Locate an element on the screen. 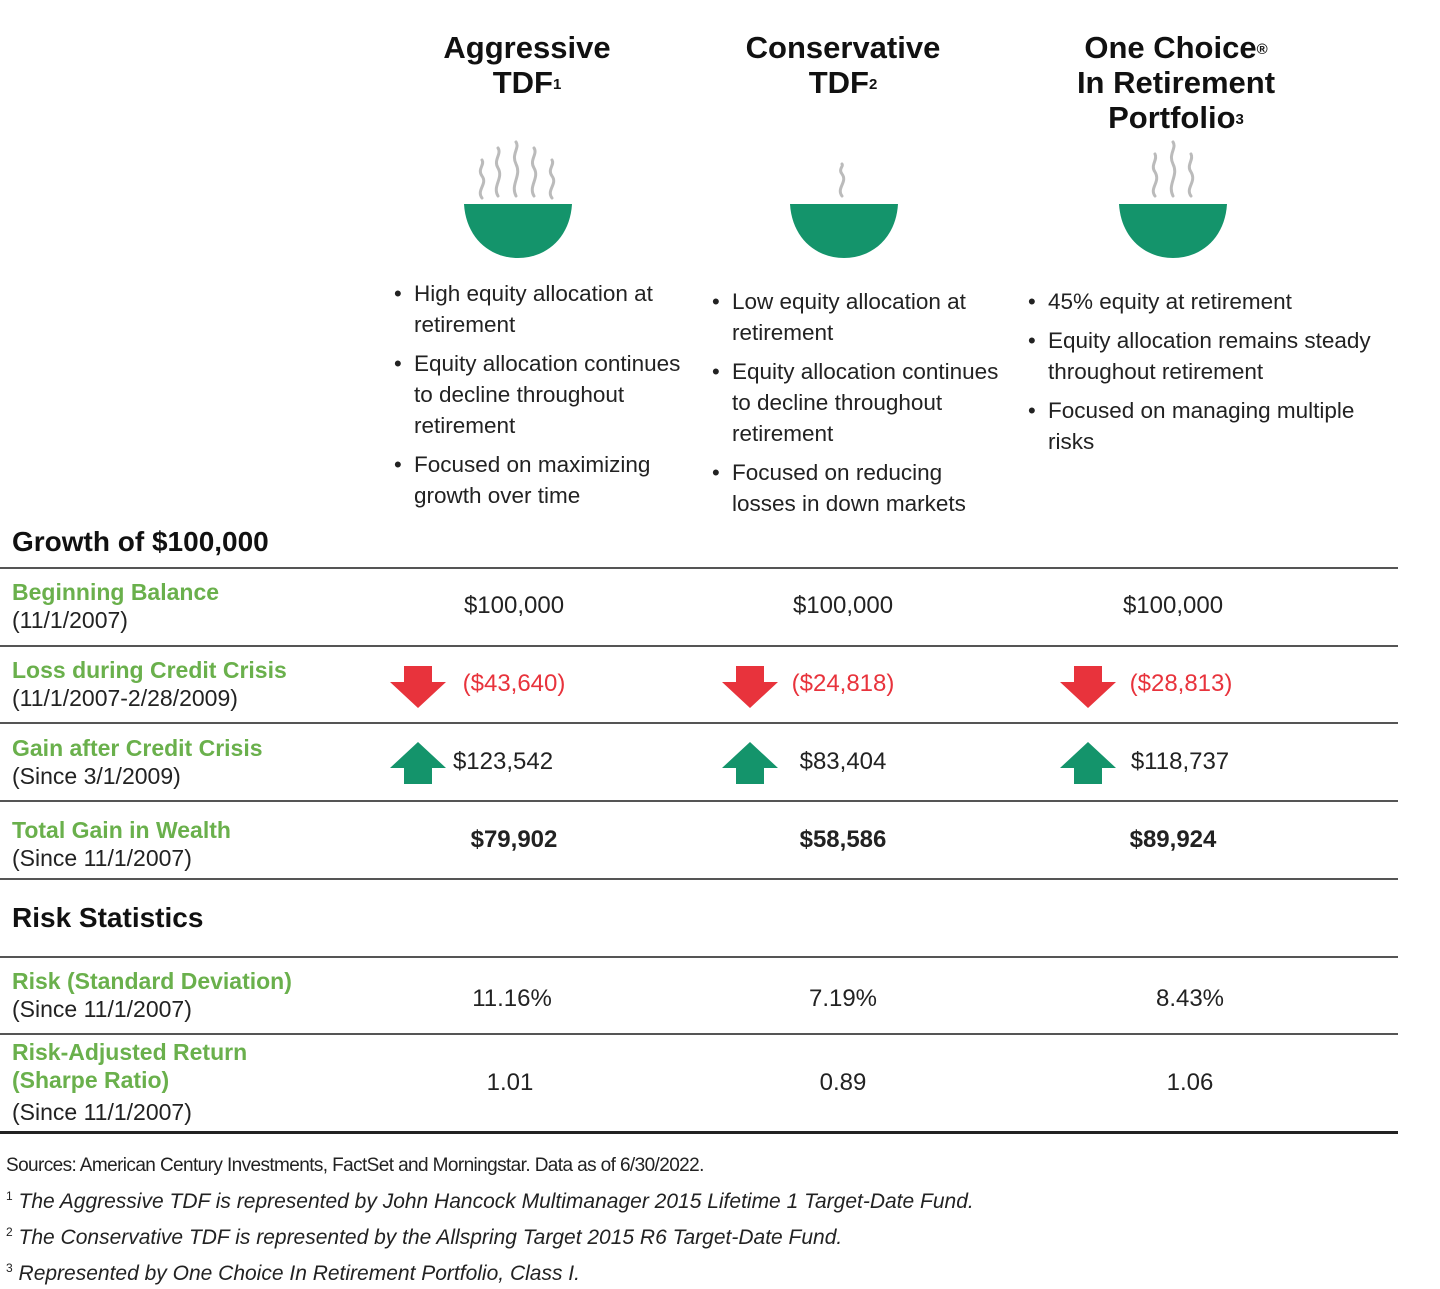 The height and width of the screenshot is (1289, 1440). title-line: In Retirement is located at coordinates (1176, 82).